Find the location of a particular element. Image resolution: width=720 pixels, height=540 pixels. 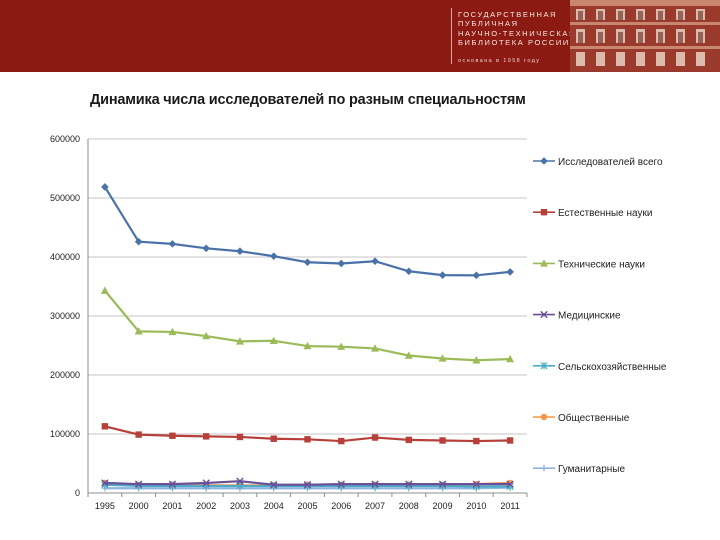

y-tick-label: 600000 is located at coordinates (65, 139).